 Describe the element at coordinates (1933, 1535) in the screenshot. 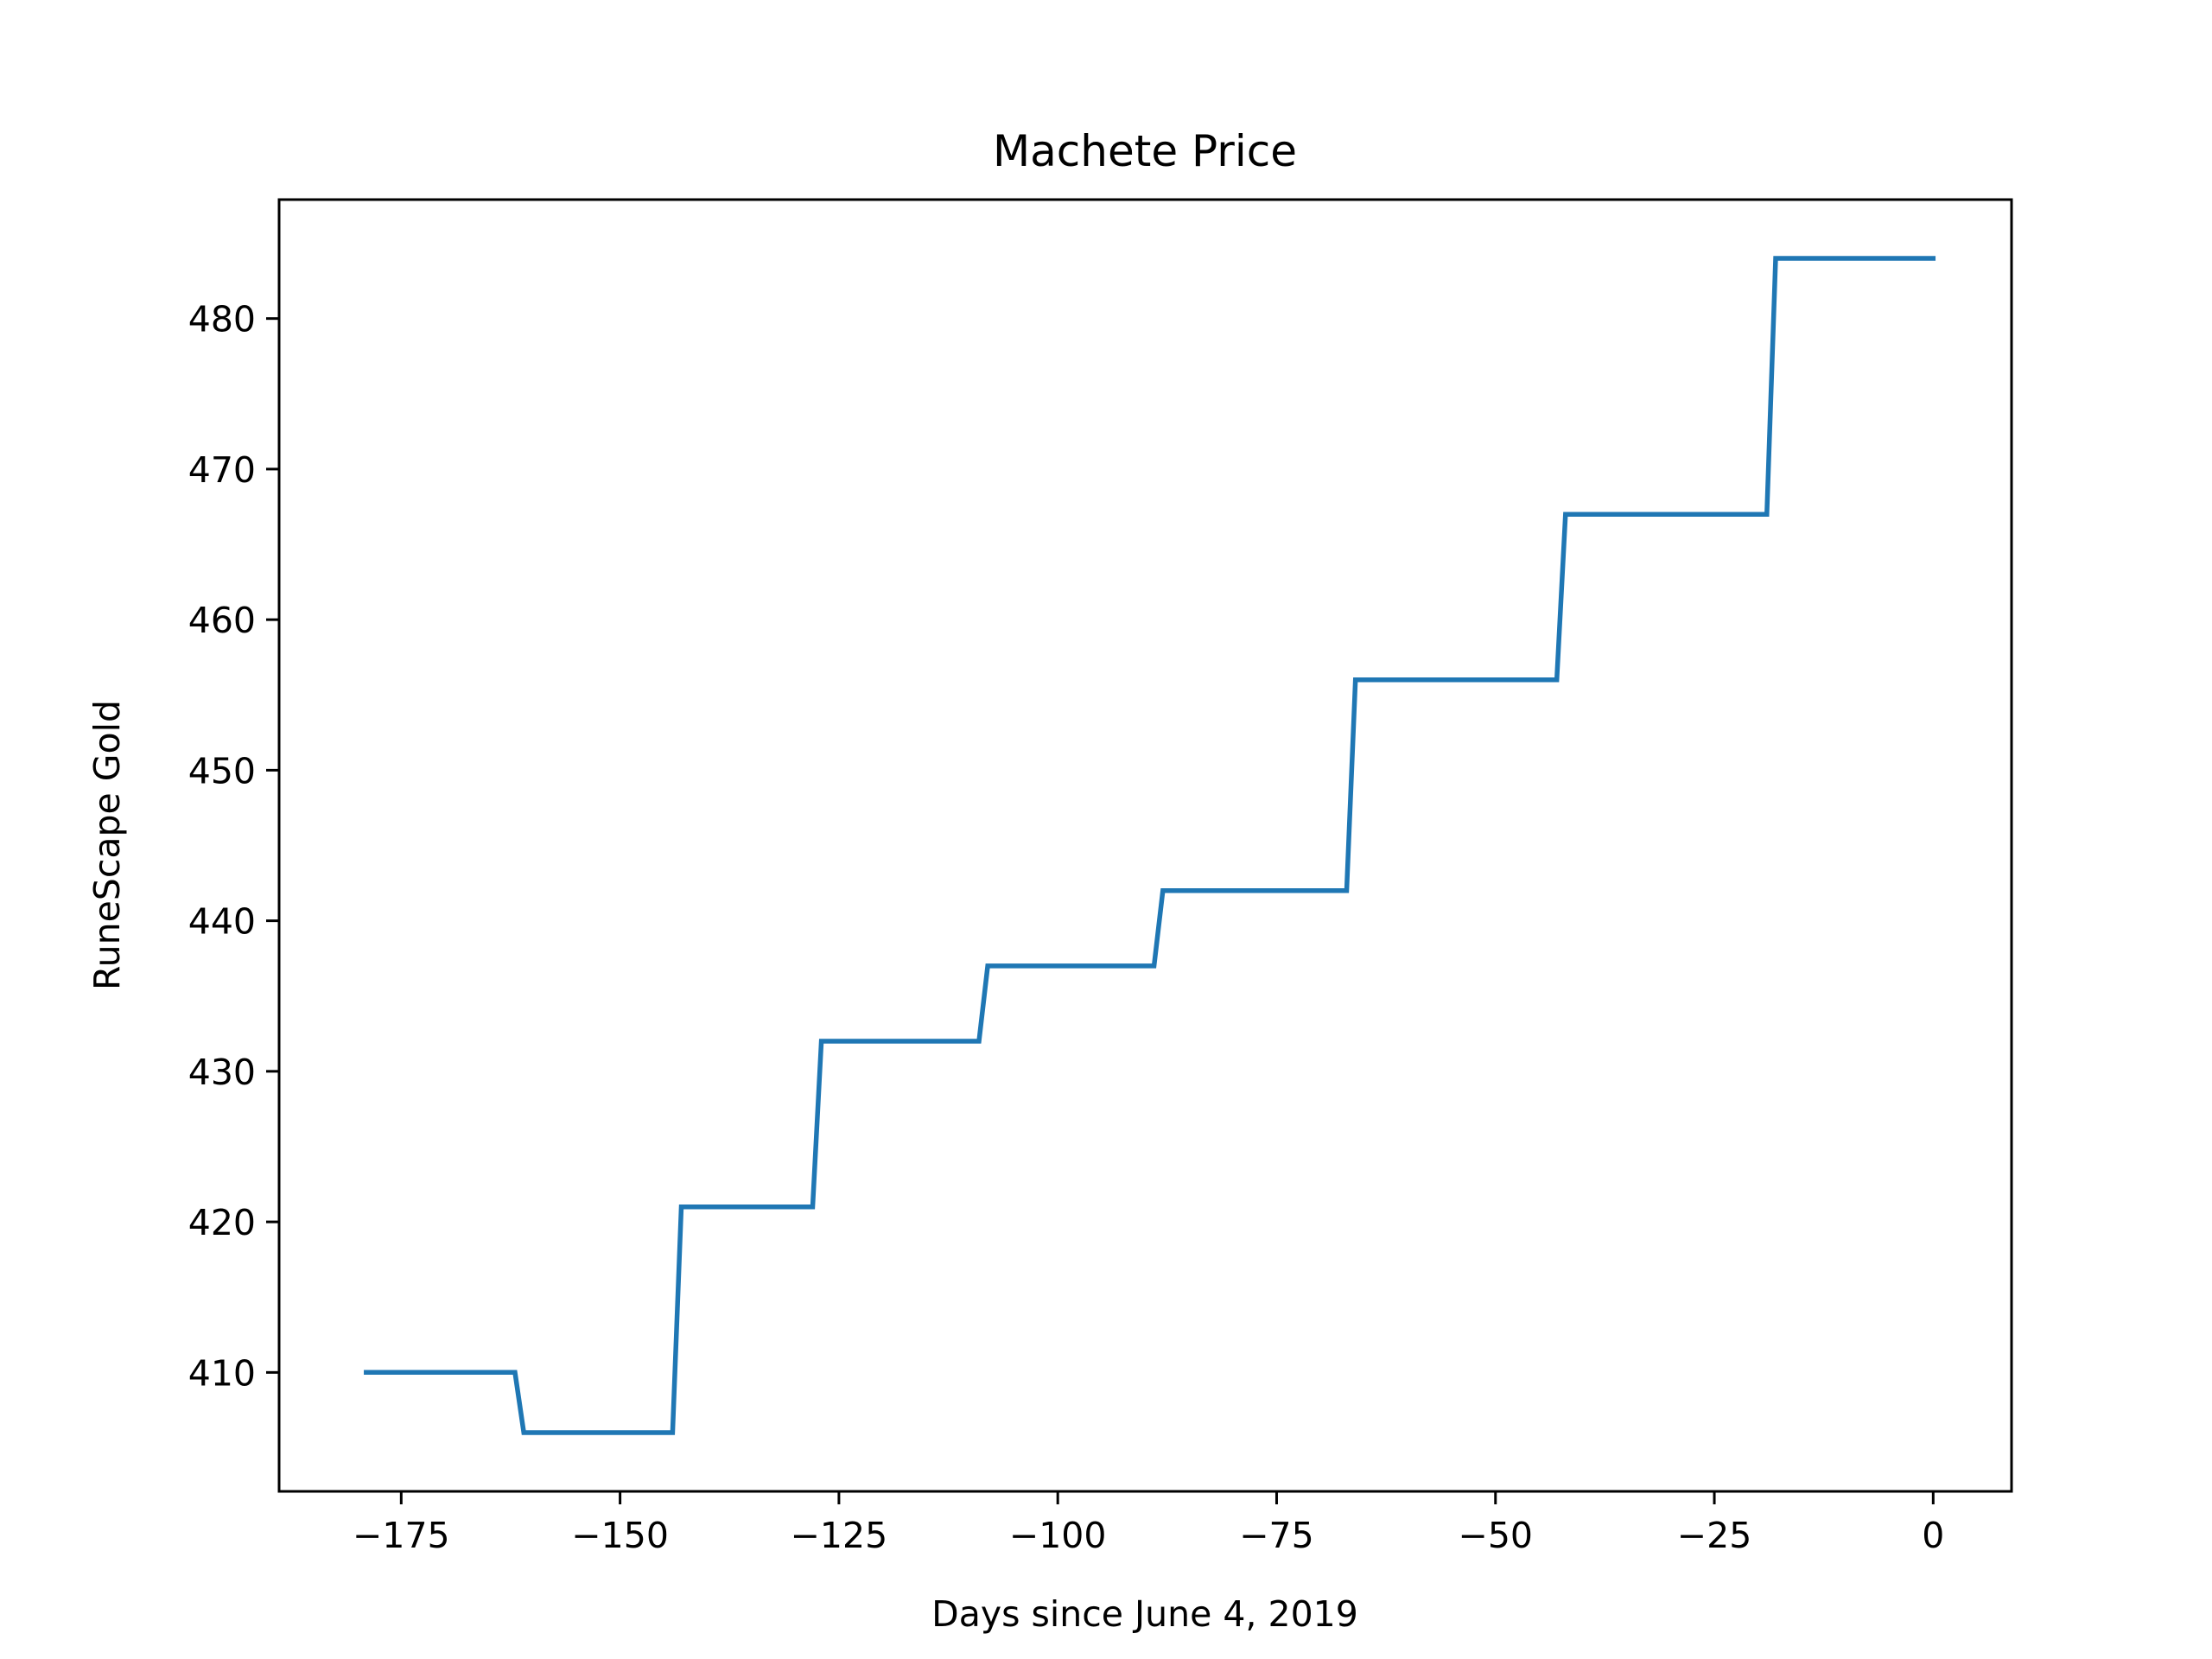

I see `x-tick-label: 0` at that location.